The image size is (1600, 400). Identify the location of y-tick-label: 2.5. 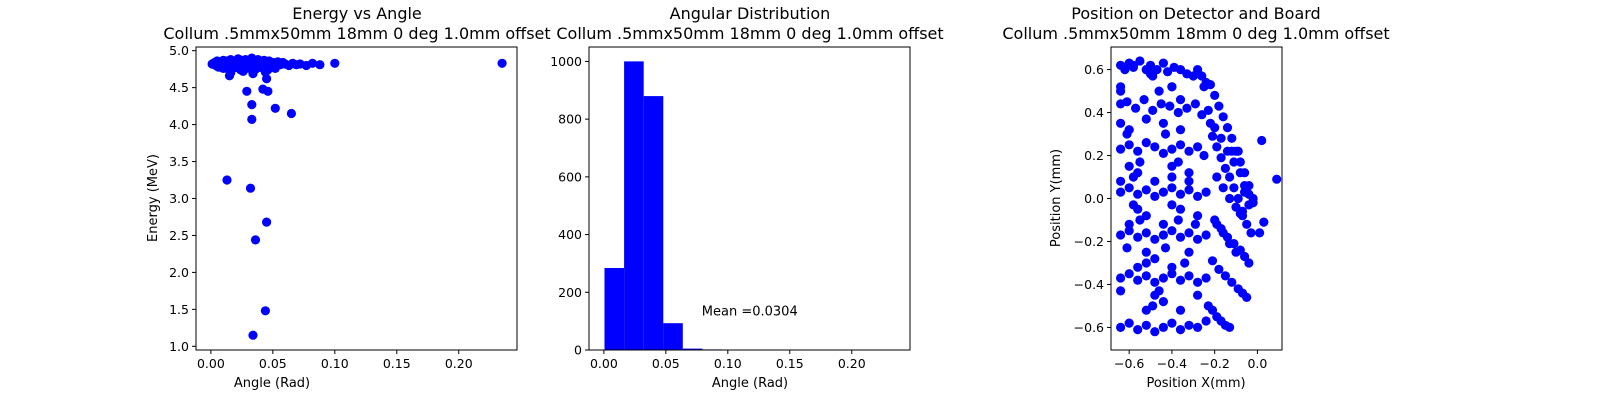
(179, 235).